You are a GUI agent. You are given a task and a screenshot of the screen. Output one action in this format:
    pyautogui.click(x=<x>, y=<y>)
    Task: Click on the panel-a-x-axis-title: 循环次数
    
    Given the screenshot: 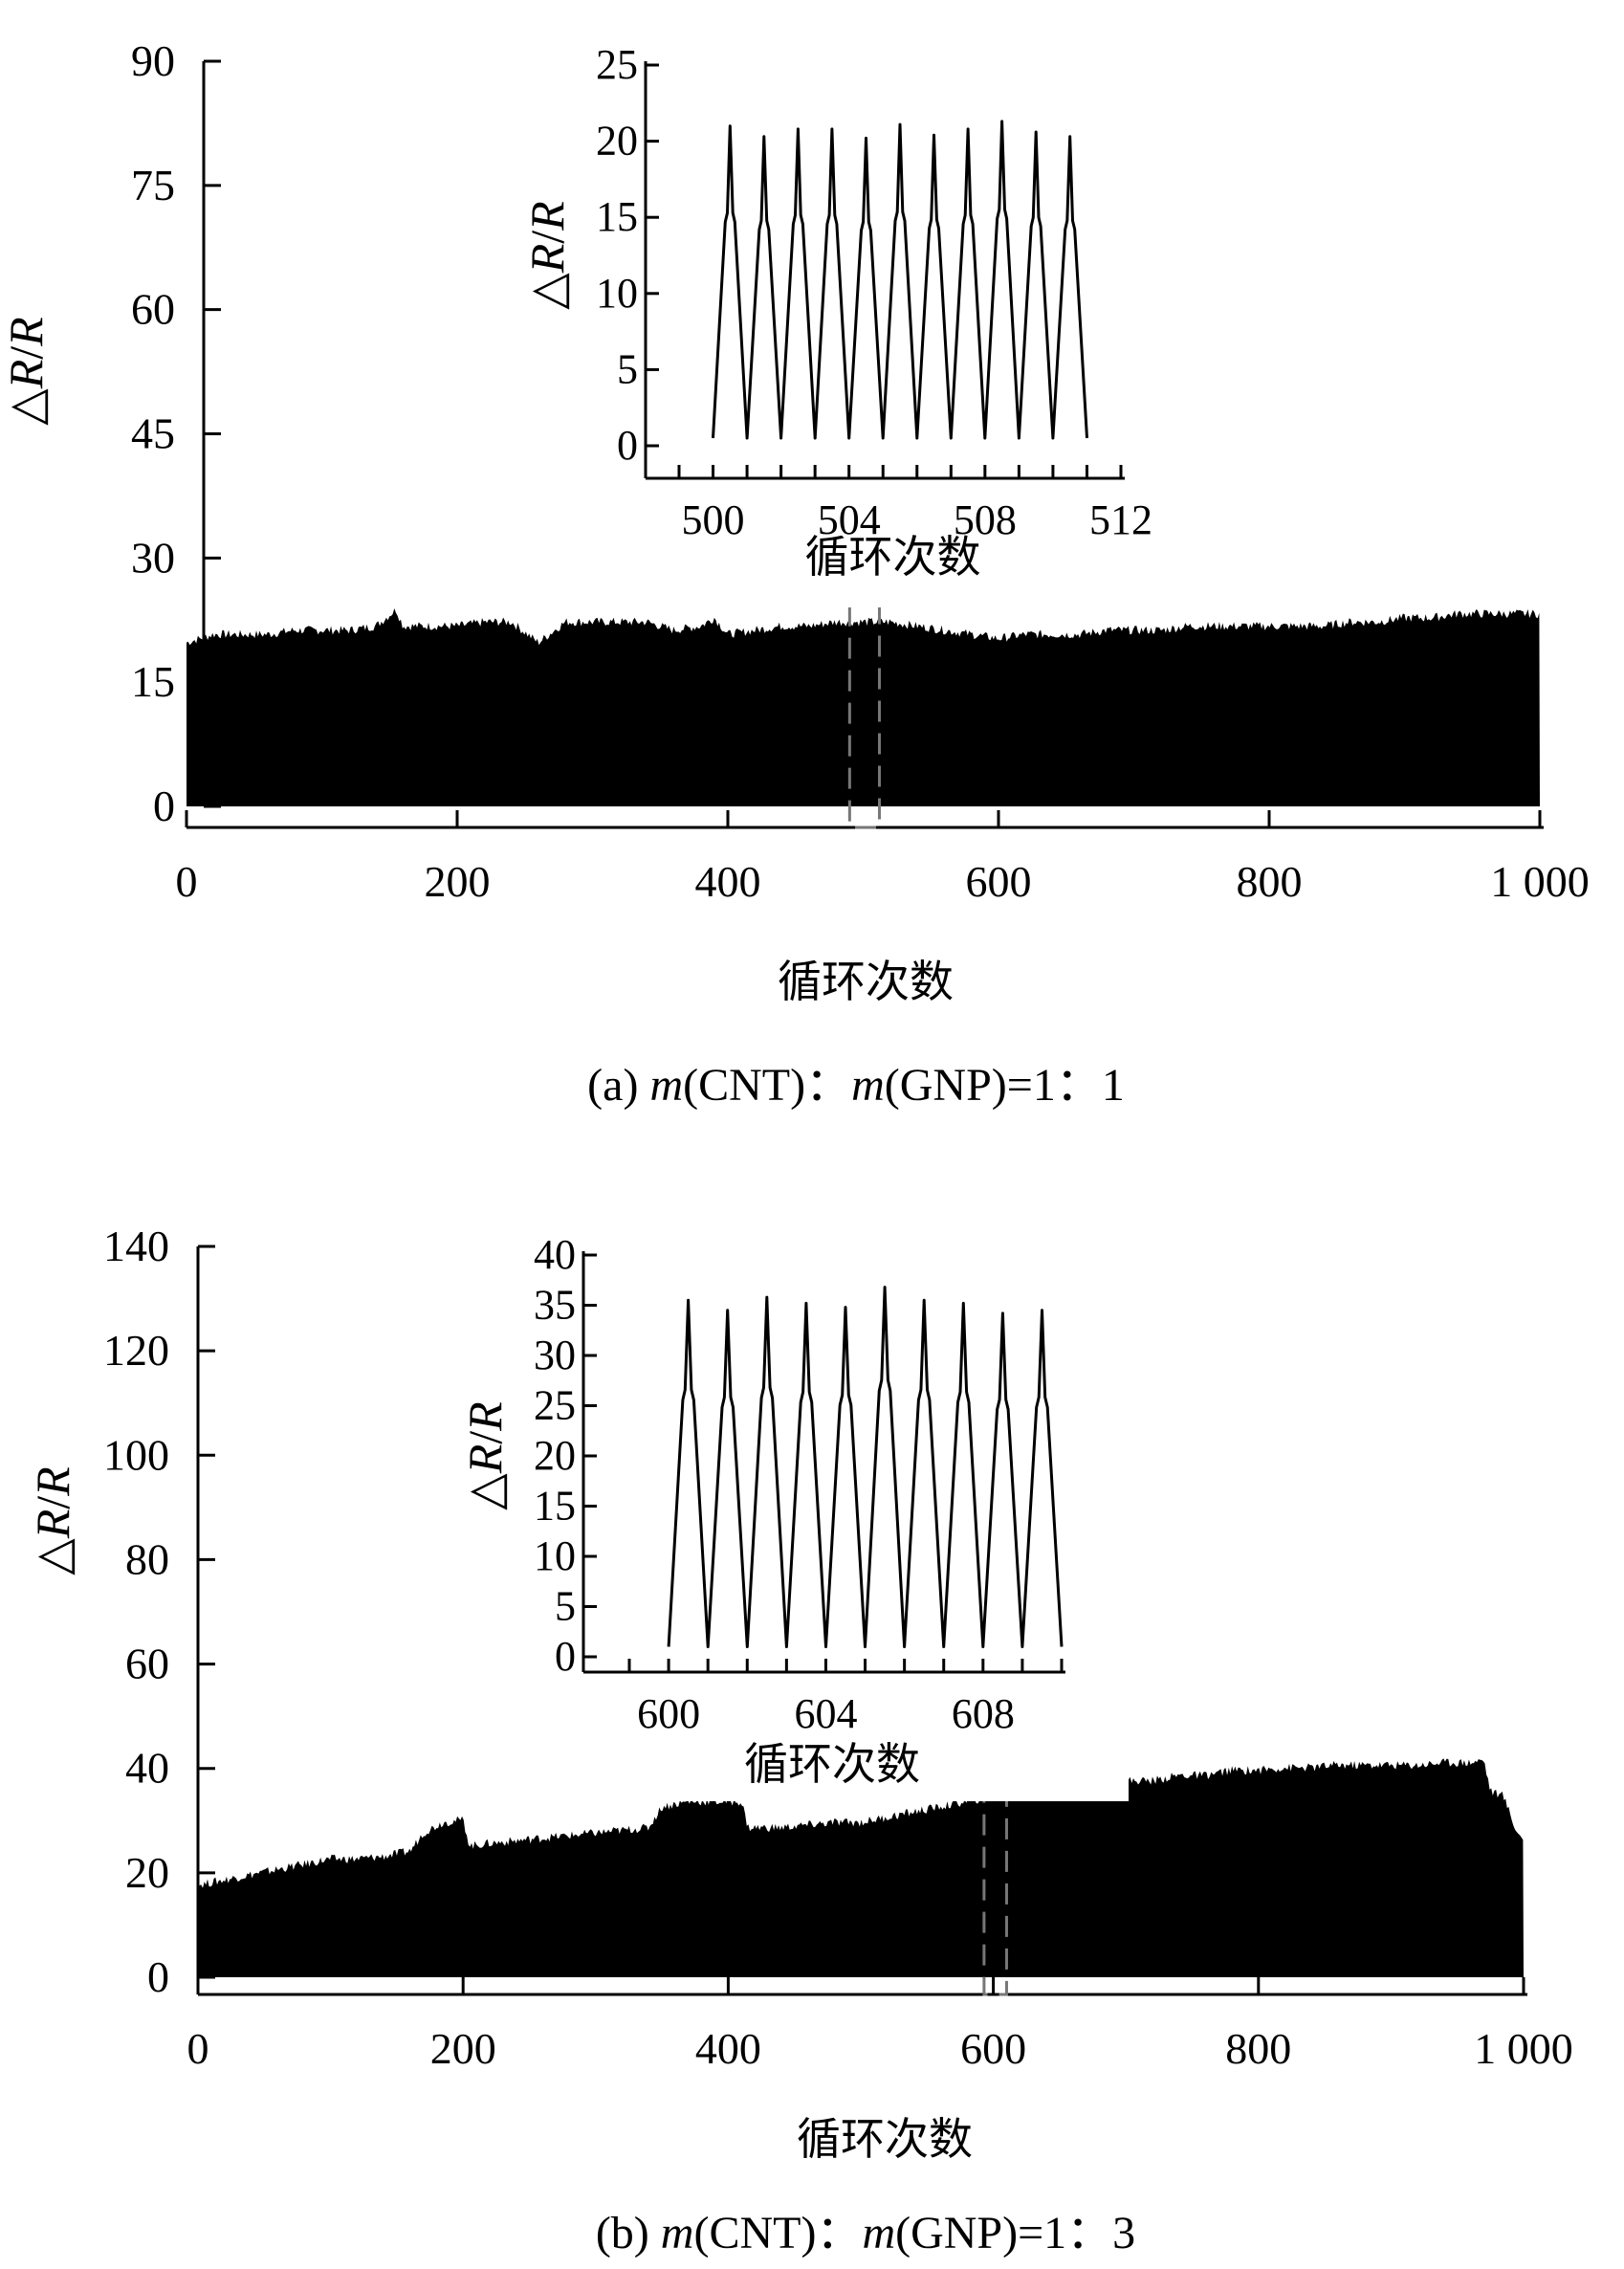 What is the action you would take?
    pyautogui.click(x=866, y=982)
    